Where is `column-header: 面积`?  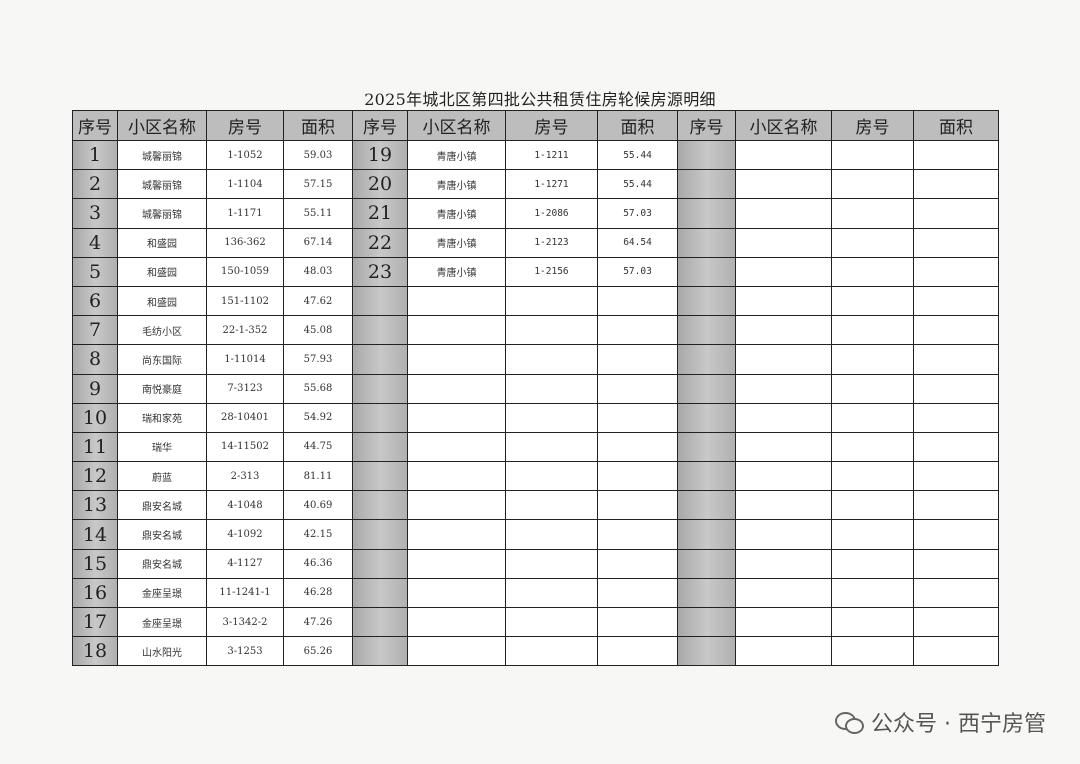
column-header: 面积 is located at coordinates (318, 125).